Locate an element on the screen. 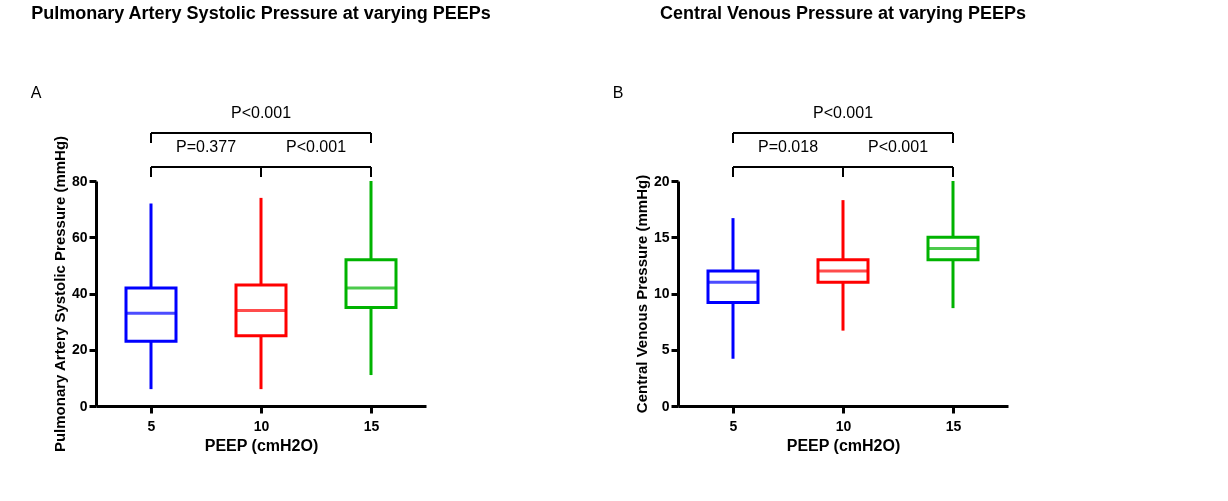  y-axis-title: Central Venous Pressure (mmHg) is located at coordinates (641, 294).